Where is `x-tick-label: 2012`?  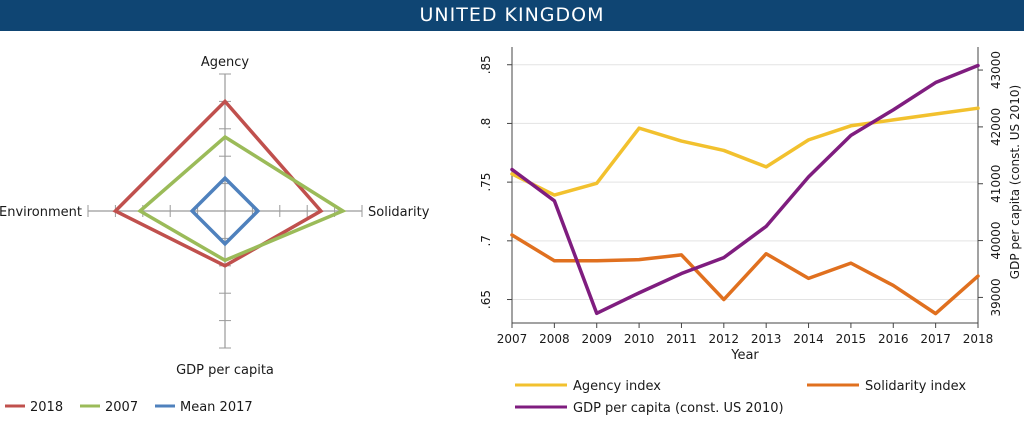
x-tick-label: 2012 is located at coordinates (724, 339).